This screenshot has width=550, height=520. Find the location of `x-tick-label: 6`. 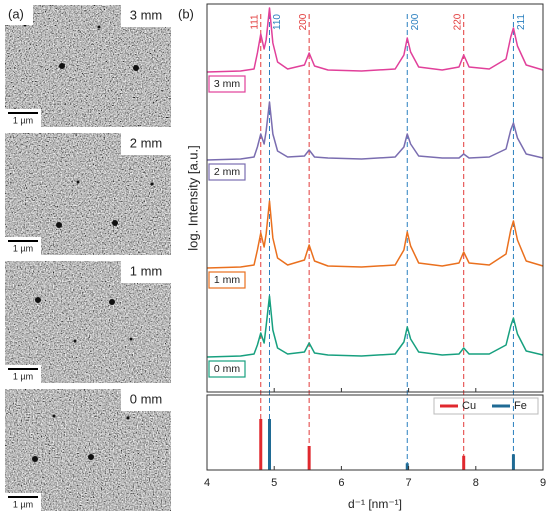

x-tick-label: 6 is located at coordinates (341, 483).